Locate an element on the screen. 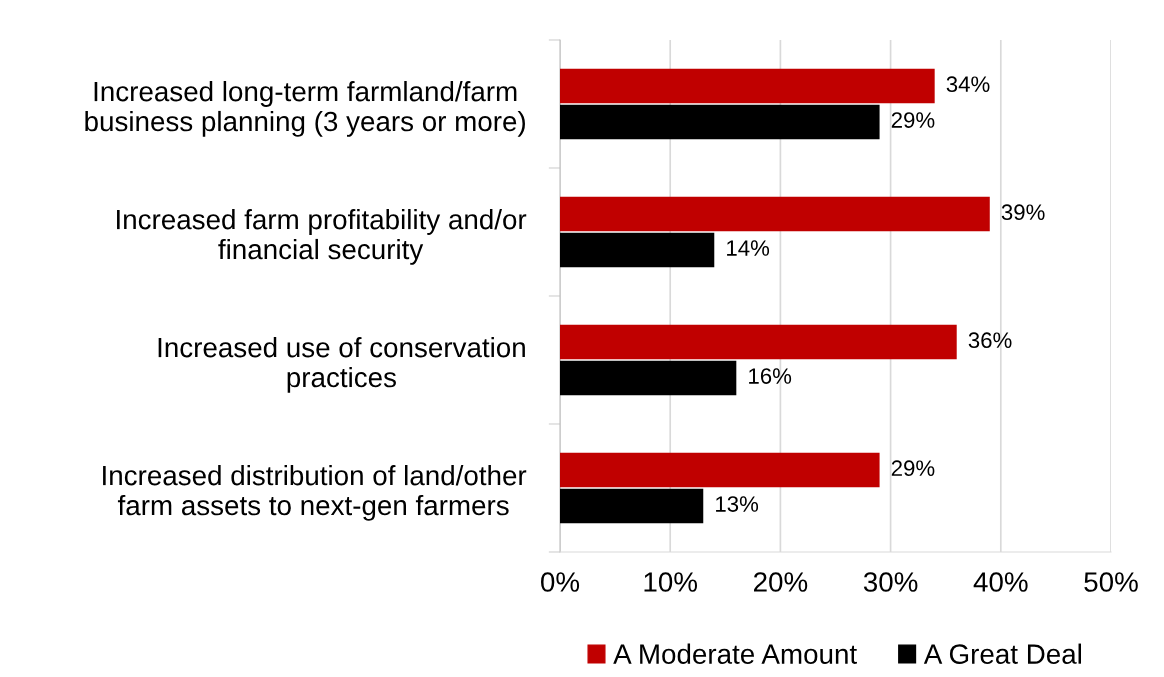  data-label: 13% is located at coordinates (737, 504).